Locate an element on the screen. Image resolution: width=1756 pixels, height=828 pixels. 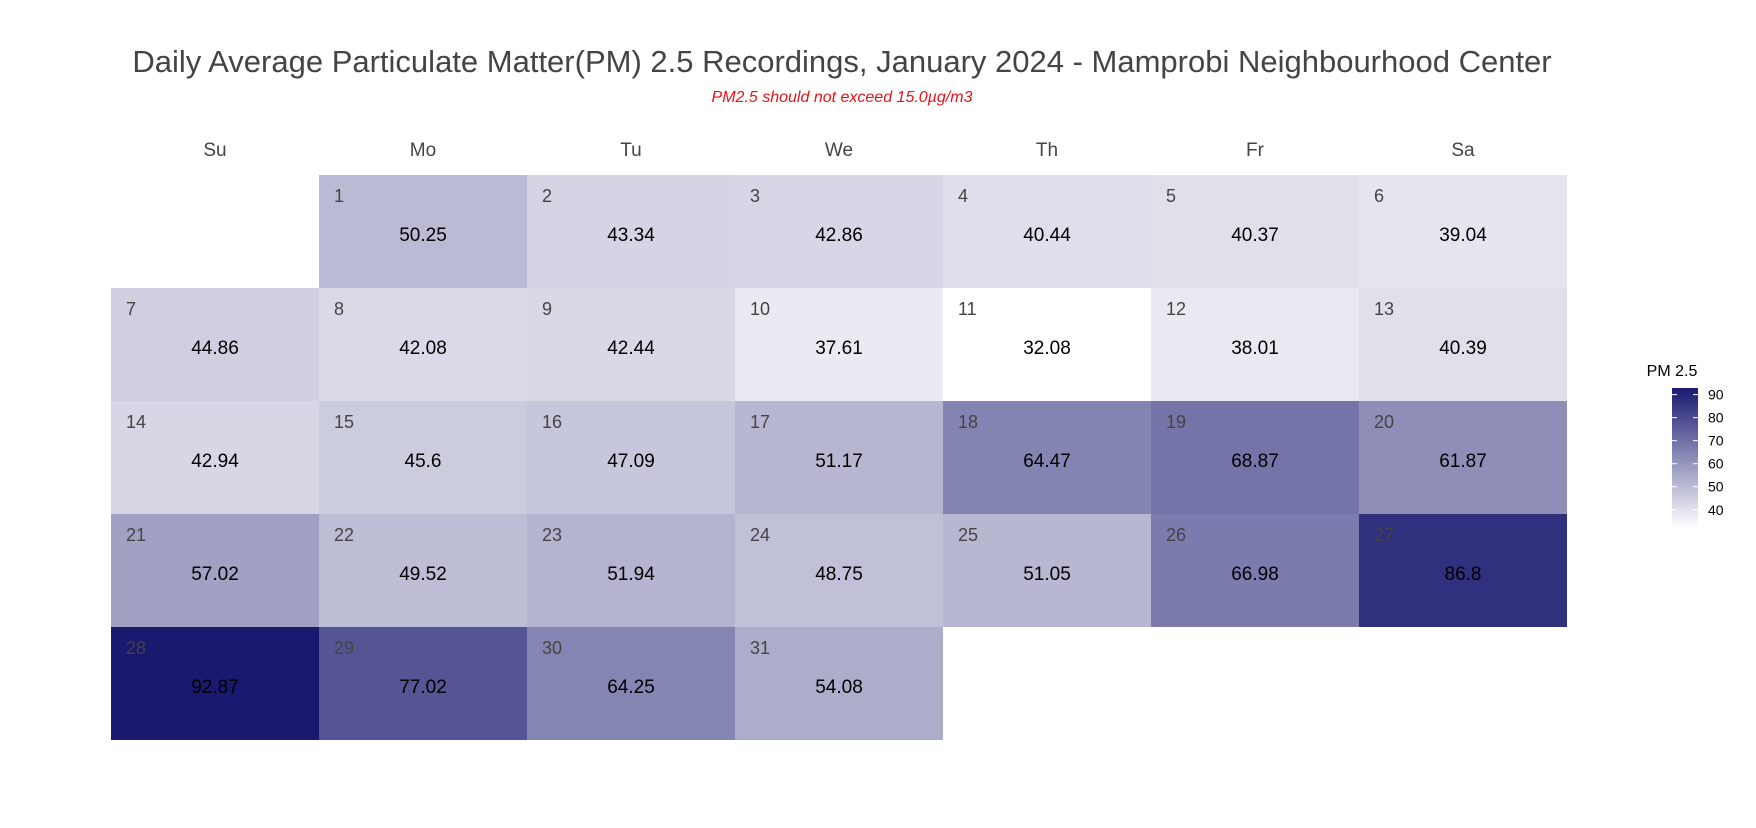
weekday-label: Tu is located at coordinates (630, 150).